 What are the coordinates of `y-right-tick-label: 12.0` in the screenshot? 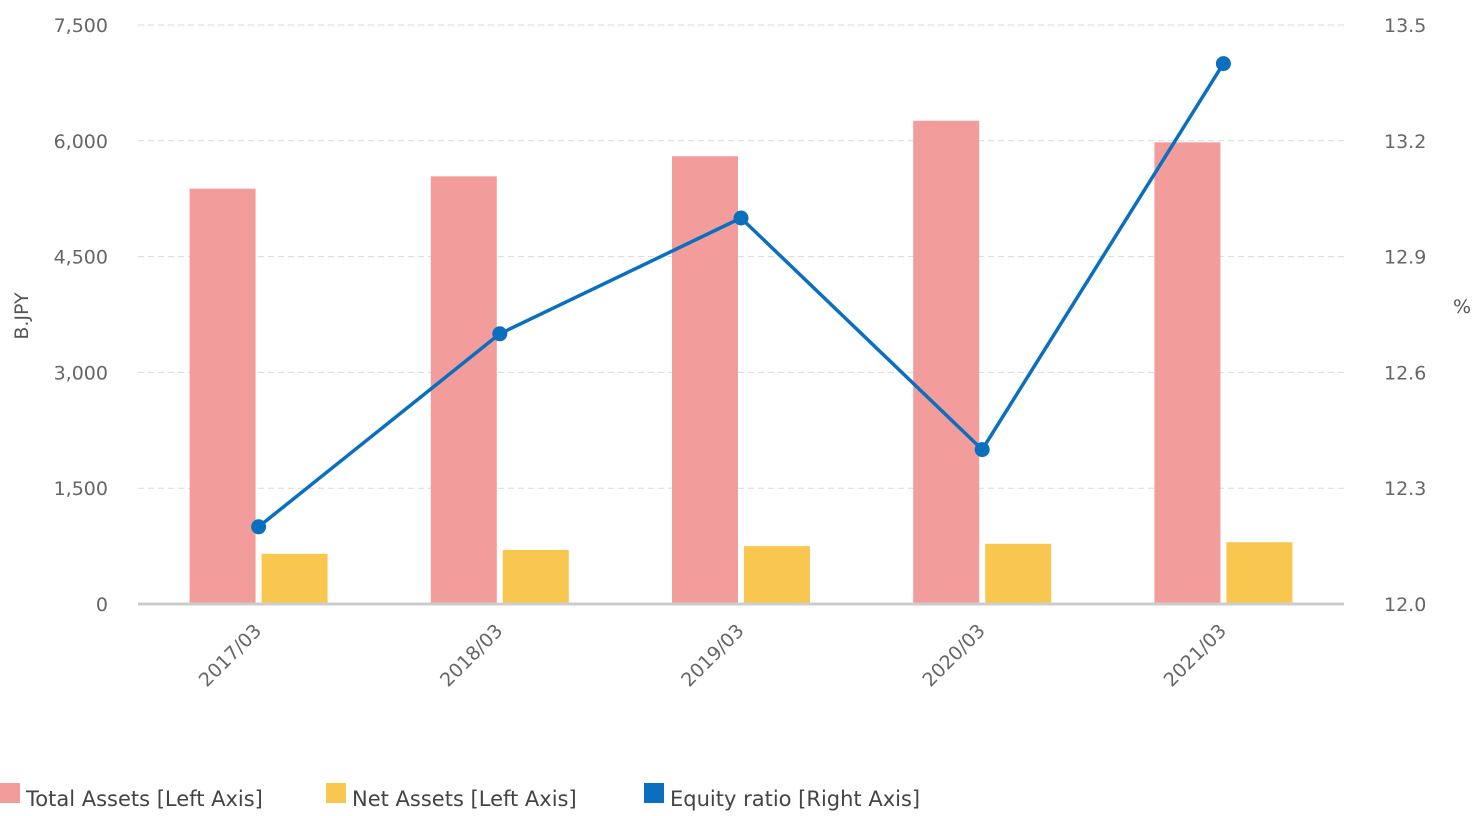 It's located at (1405, 605).